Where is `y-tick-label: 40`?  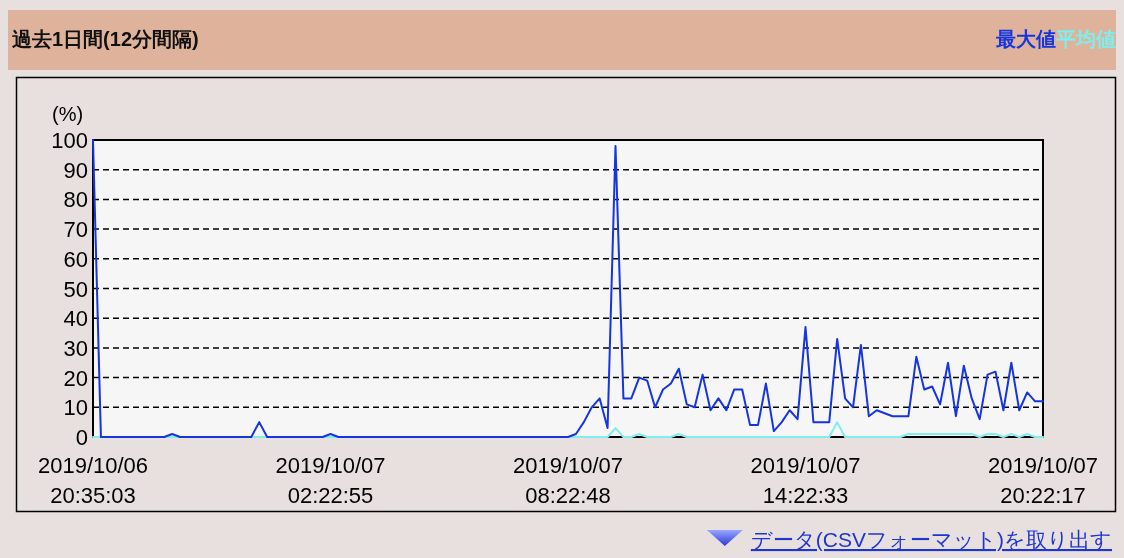
y-tick-label: 40 is located at coordinates (75, 319).